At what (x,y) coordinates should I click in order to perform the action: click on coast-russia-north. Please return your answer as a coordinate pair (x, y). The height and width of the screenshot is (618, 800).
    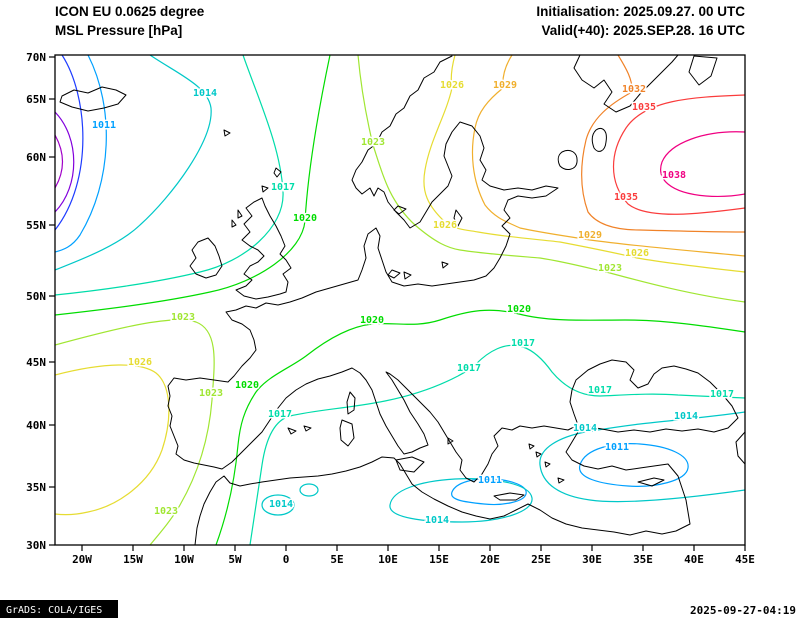
    Looking at the image, I should click on (659, 260).